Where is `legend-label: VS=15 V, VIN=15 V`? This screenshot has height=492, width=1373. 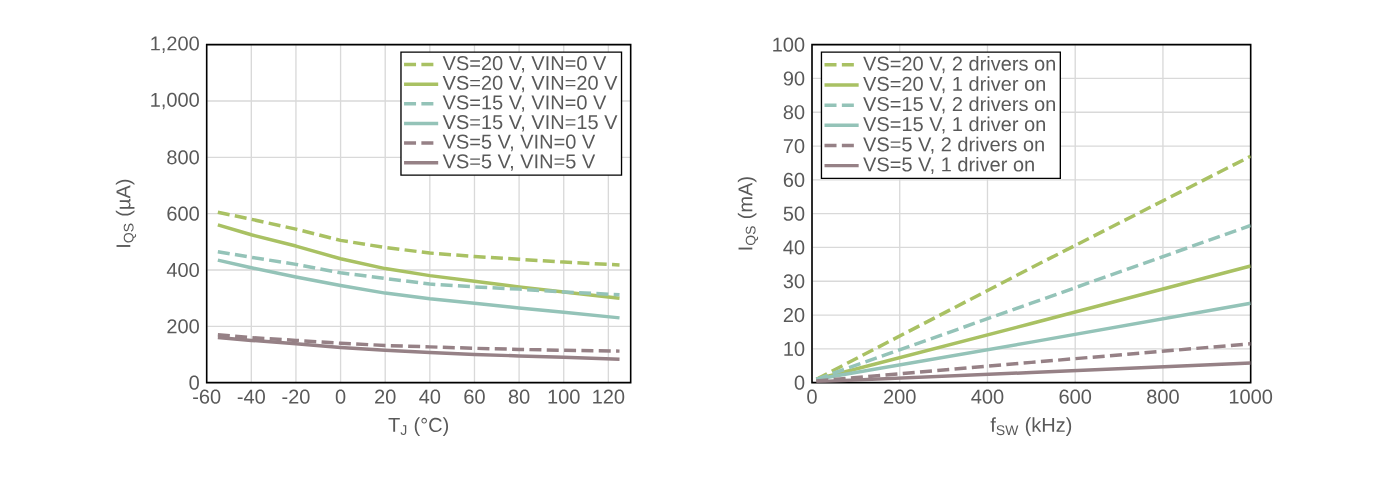 legend-label: VS=15 V, VIN=15 V is located at coordinates (530, 123).